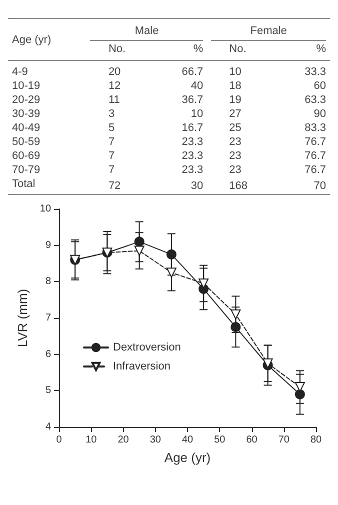  I want to click on x-axis-title: Age (yr), so click(187, 457).